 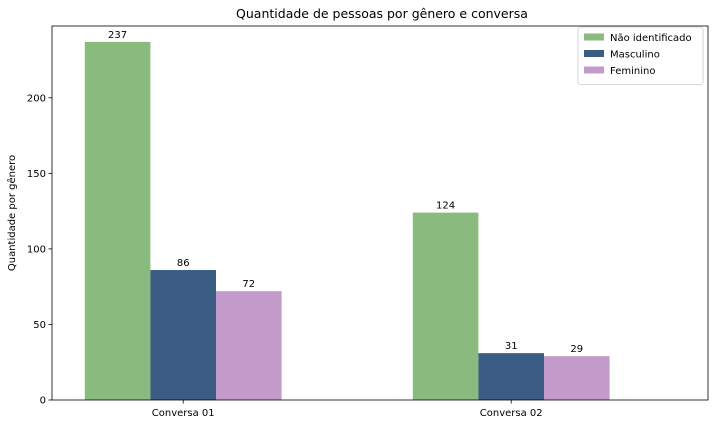 What do you see at coordinates (36, 249) in the screenshot?
I see `y-tick-label: 100` at bounding box center [36, 249].